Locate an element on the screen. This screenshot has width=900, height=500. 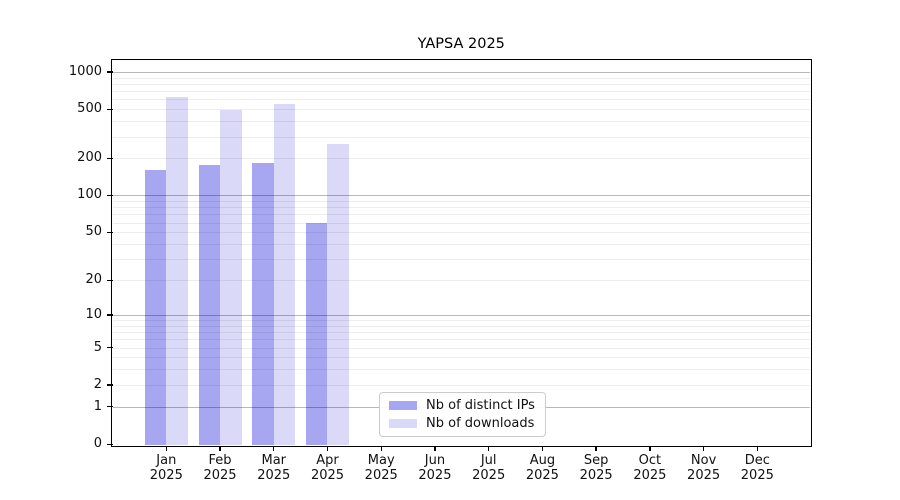
x-tick-label-may: May 2025 is located at coordinates (381, 468).